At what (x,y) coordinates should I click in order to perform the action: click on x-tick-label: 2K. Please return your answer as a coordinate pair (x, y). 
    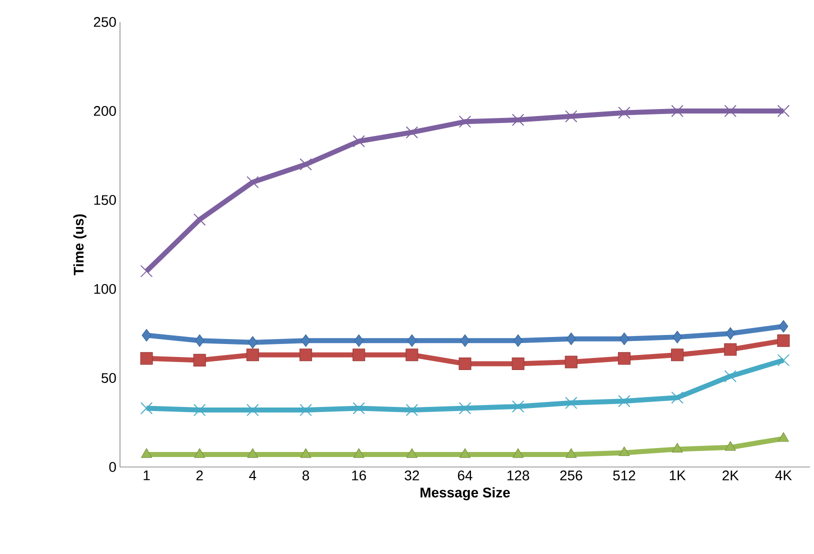
    Looking at the image, I should click on (730, 475).